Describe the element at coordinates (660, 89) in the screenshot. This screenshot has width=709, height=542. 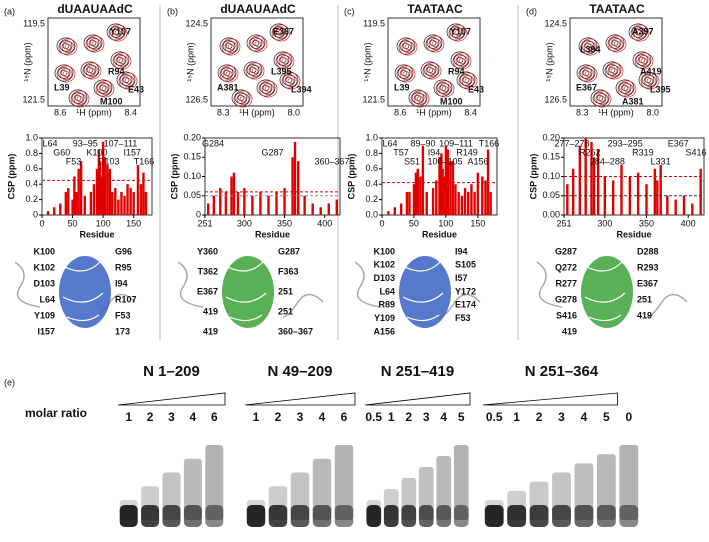
I see `peak-label: L395` at that location.